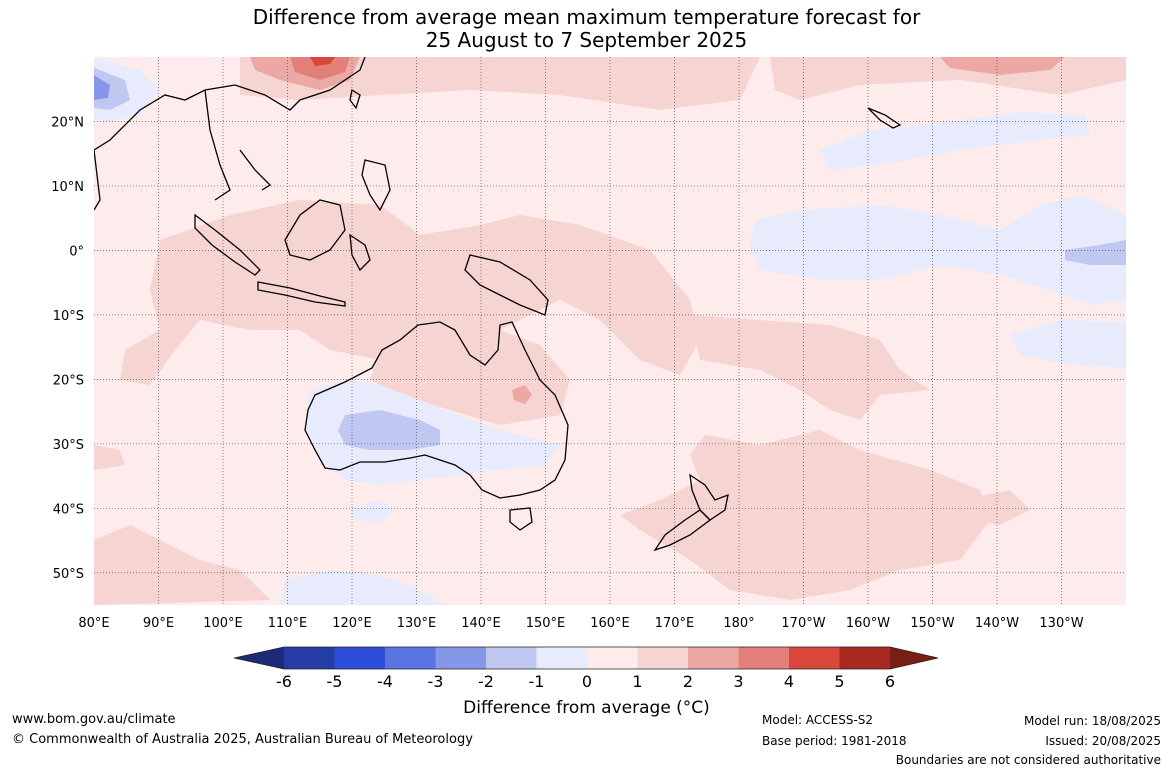 This screenshot has height=770, width=1173. What do you see at coordinates (868, 623) in the screenshot?
I see `longitude-label: 160°W` at bounding box center [868, 623].